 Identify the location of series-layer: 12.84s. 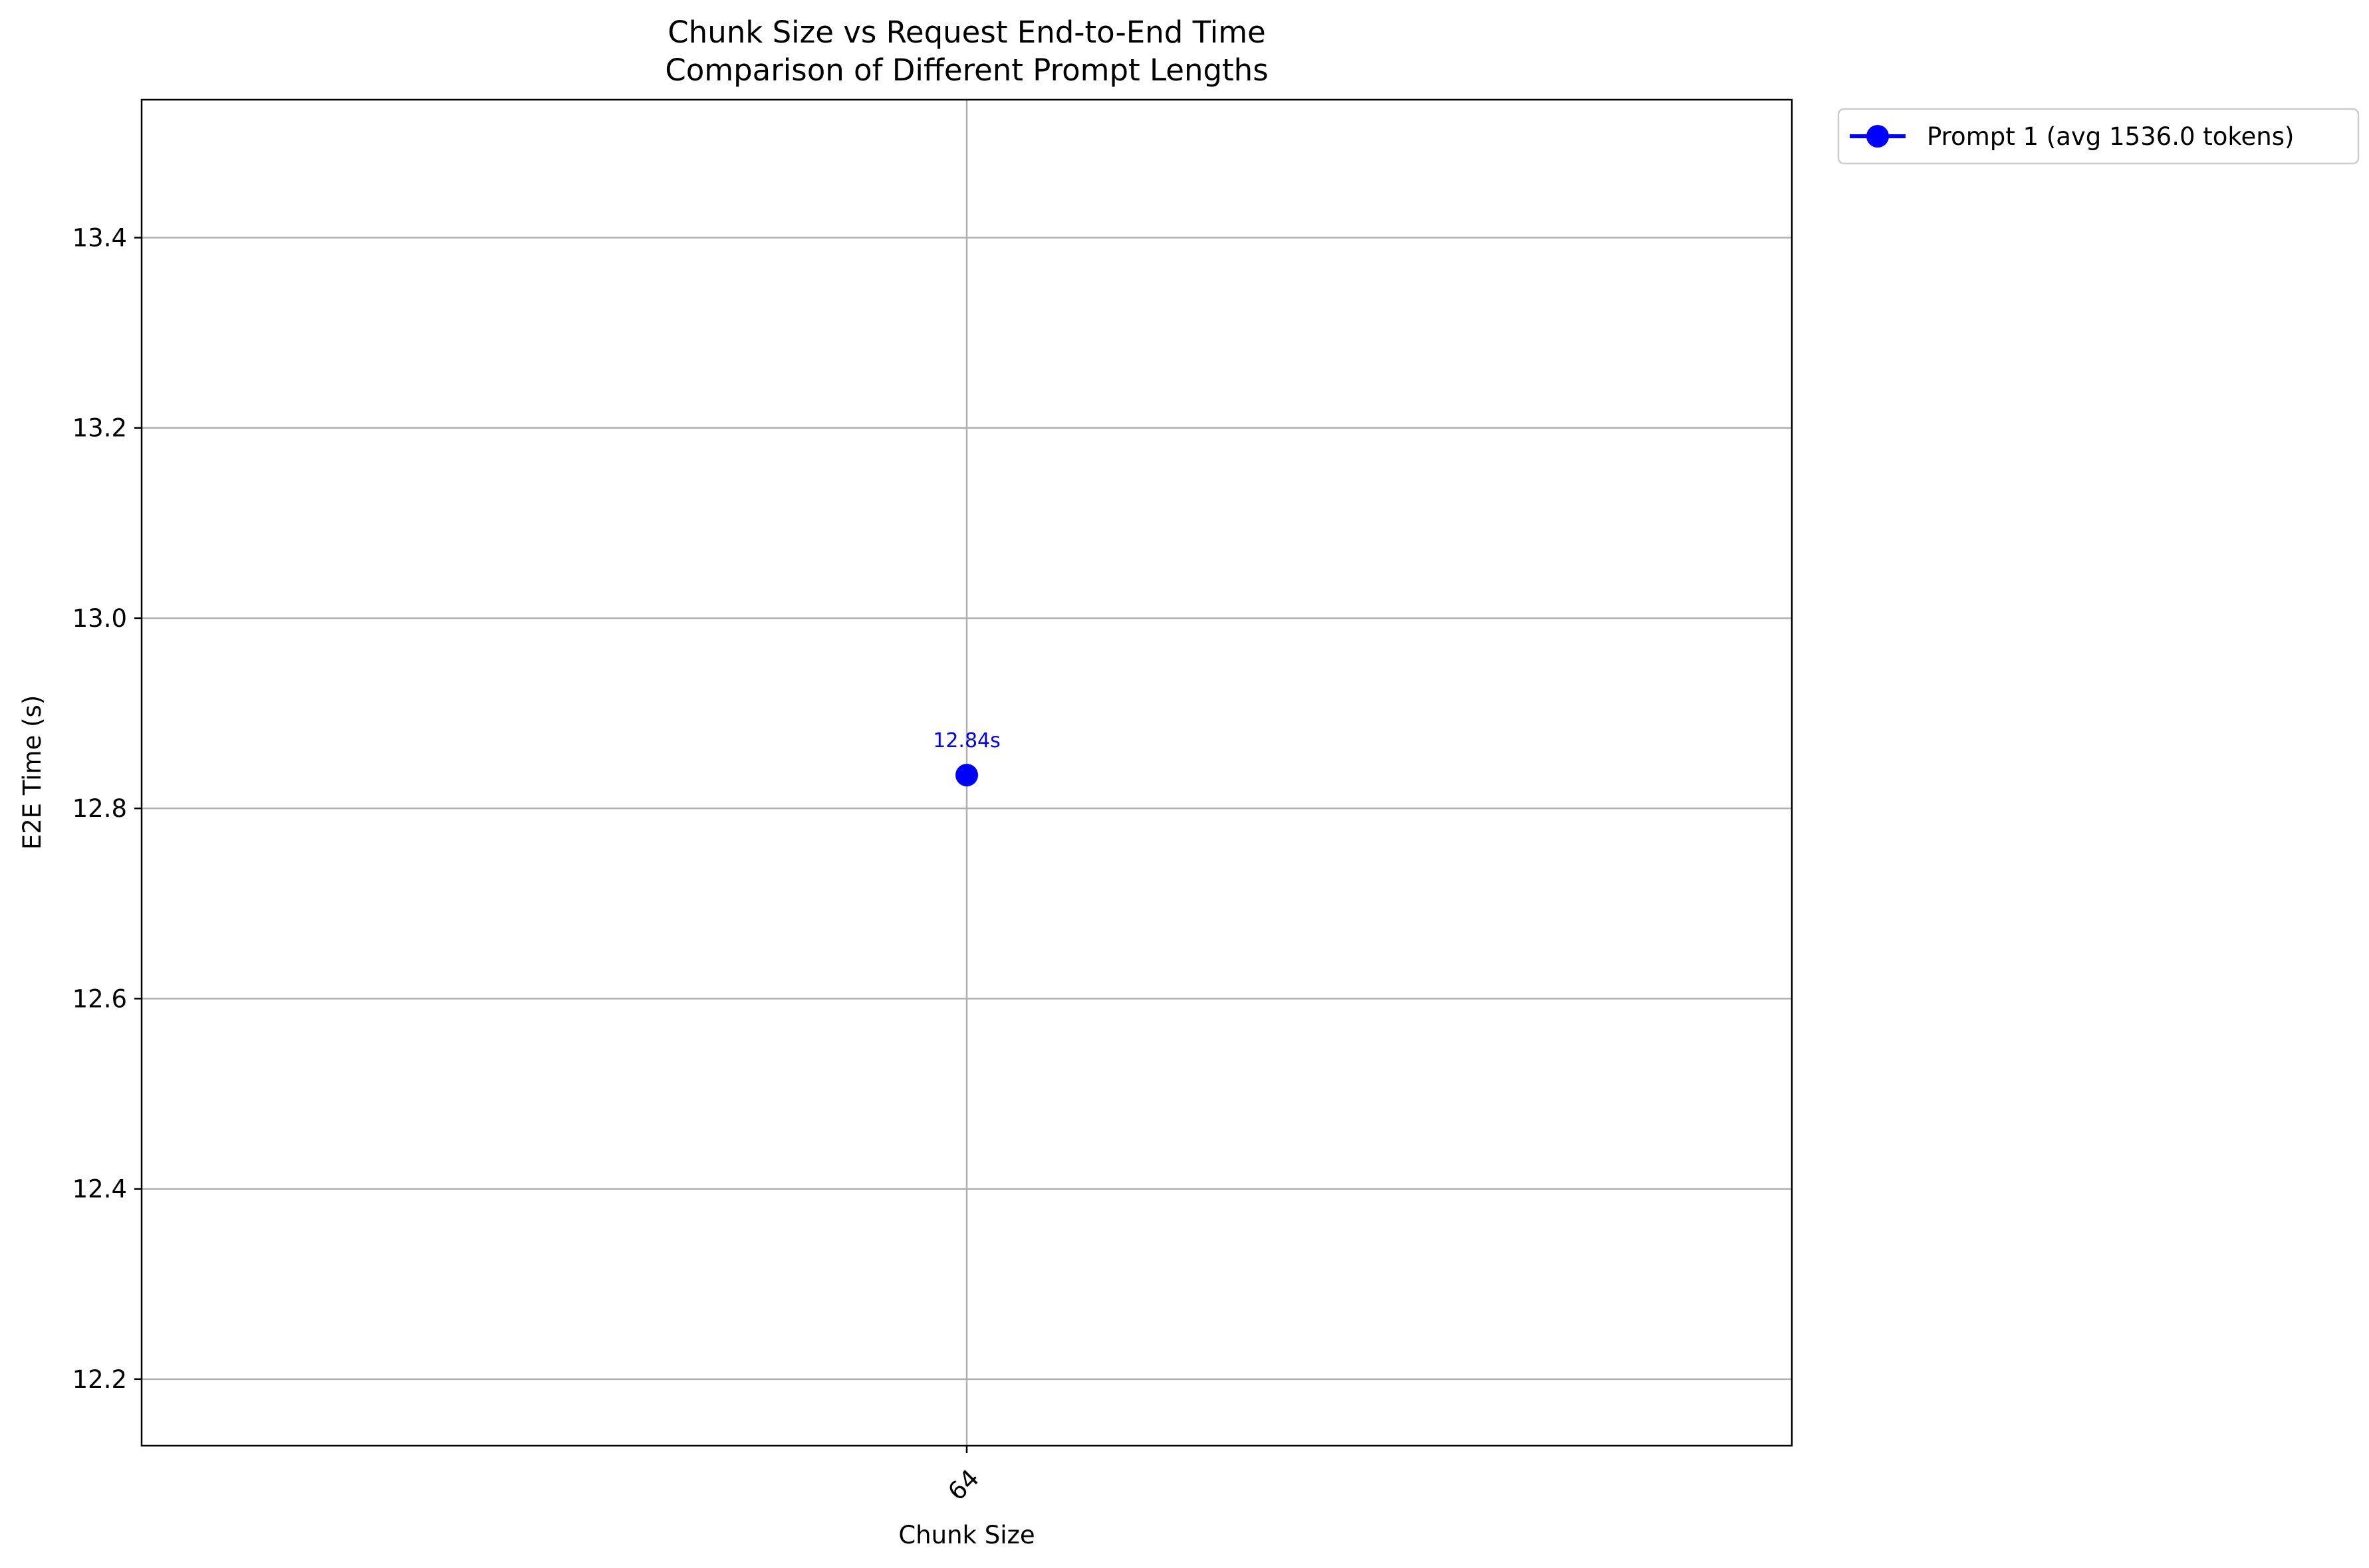
(967, 758).